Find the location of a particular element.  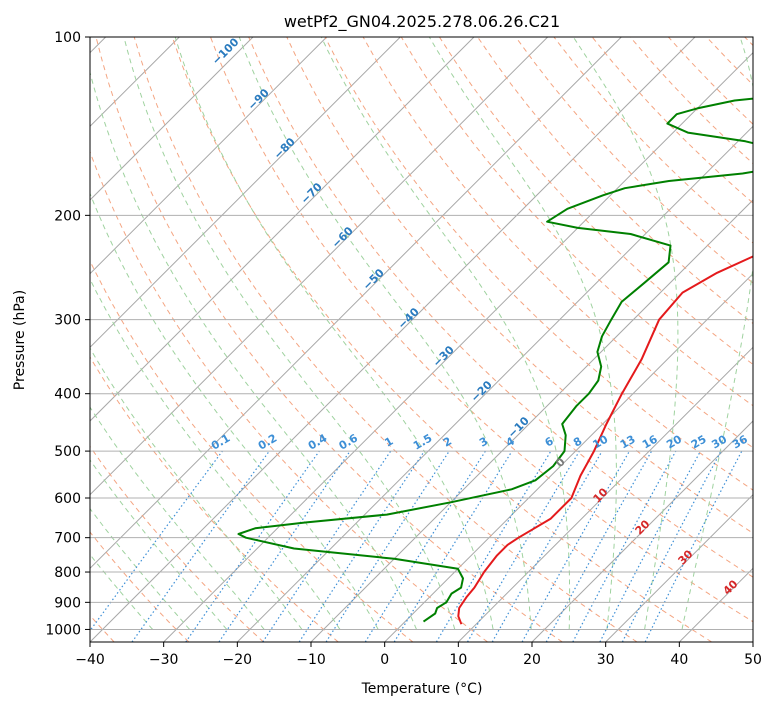

mixing-ratio-label: 3 is located at coordinates (483, 442).